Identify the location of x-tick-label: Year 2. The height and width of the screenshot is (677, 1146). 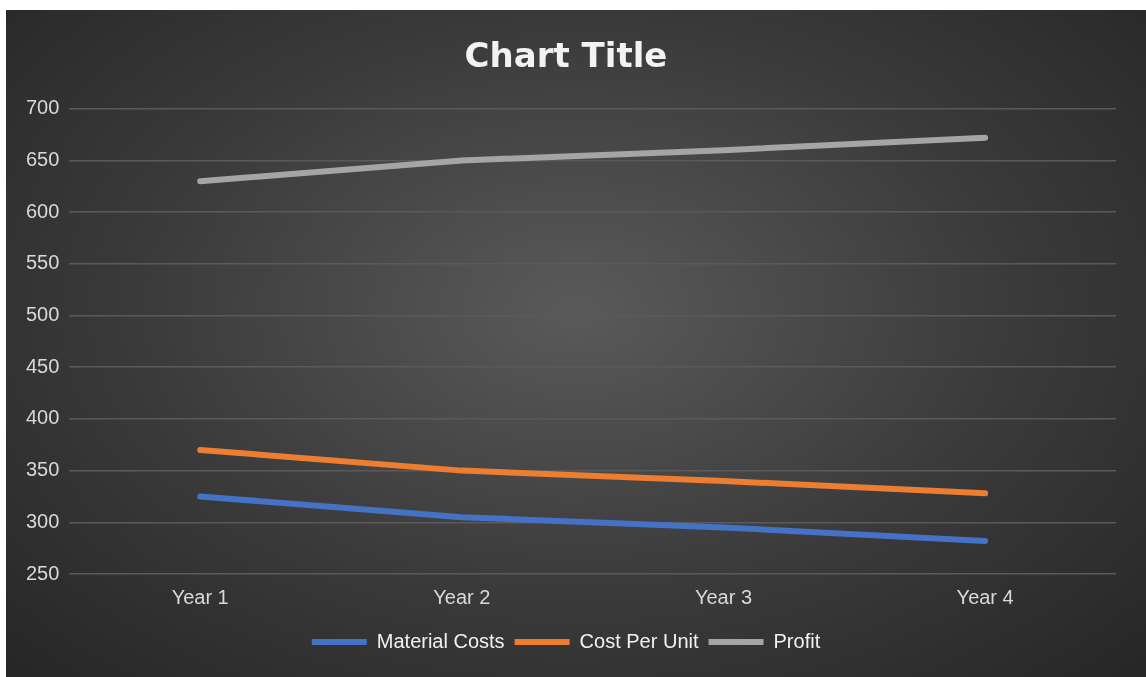
(462, 596).